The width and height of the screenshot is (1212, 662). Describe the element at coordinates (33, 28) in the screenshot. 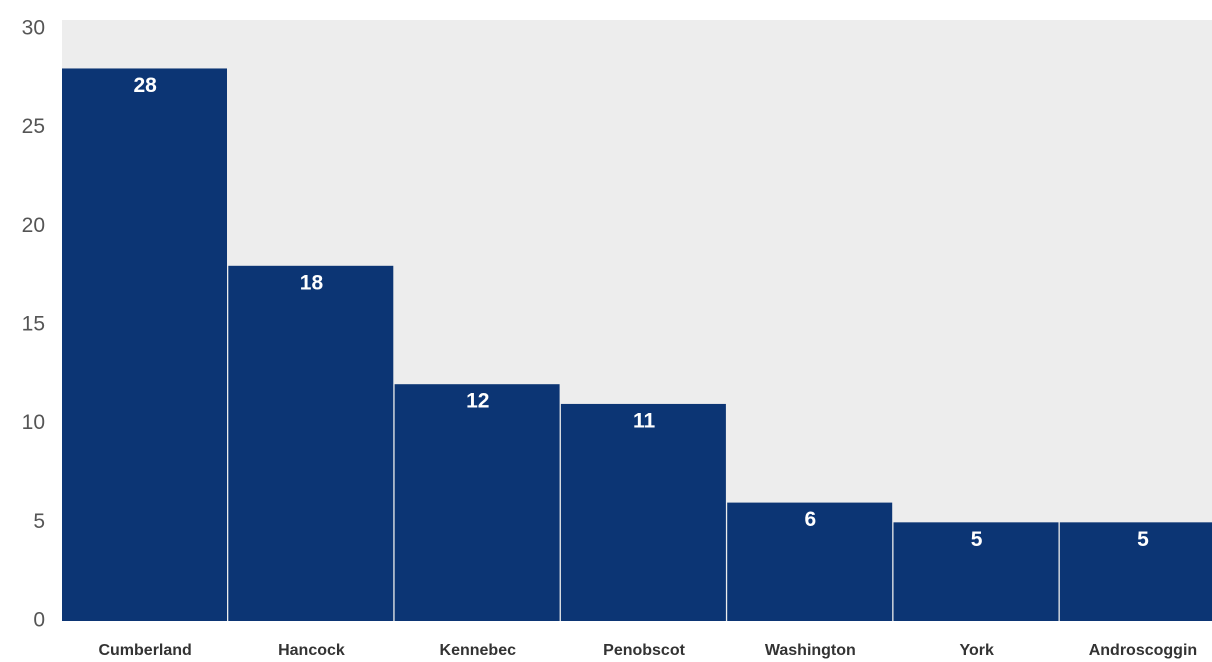

I see `y-tick-label: 30` at that location.